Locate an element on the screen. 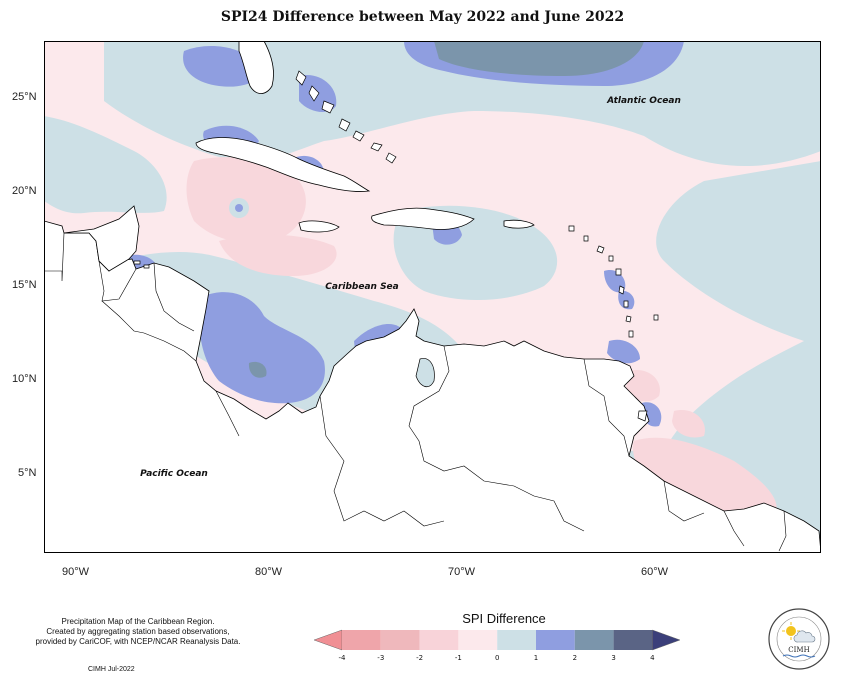  label-pacific-ocean: Pacific Ocean is located at coordinates (174, 474).